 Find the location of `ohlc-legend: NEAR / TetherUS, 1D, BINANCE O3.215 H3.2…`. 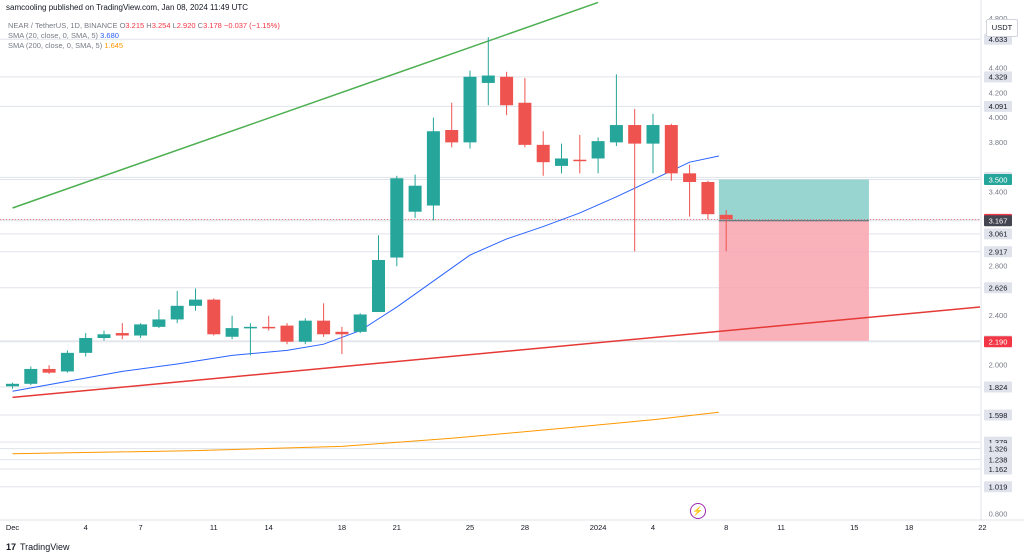

ohlc-legend: NEAR / TetherUS, 1D, BINANCE O3.215 H3.2… is located at coordinates (144, 25).